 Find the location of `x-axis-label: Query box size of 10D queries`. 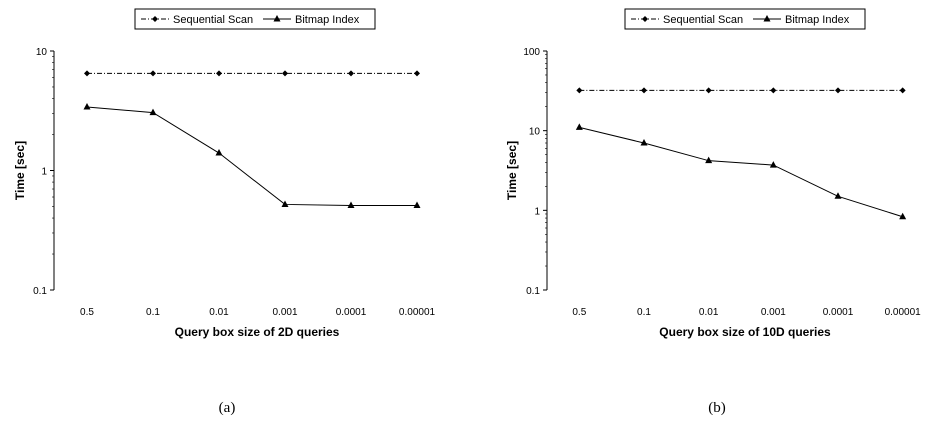

x-axis-label: Query box size of 10D queries is located at coordinates (745, 332).